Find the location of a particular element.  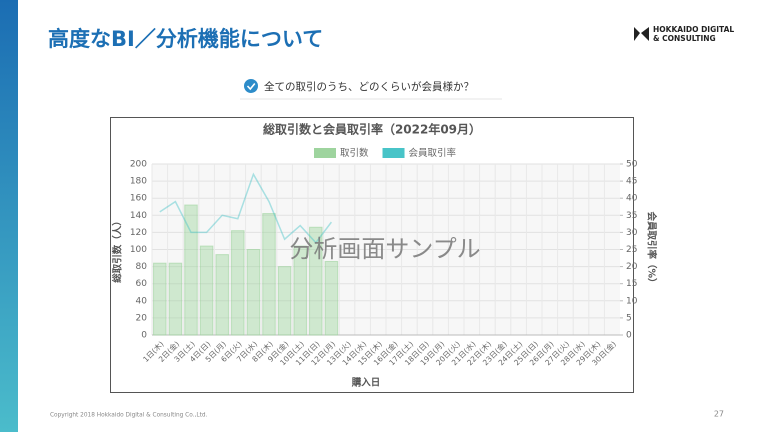

watermark: 分析画面サンプル is located at coordinates (384, 249).